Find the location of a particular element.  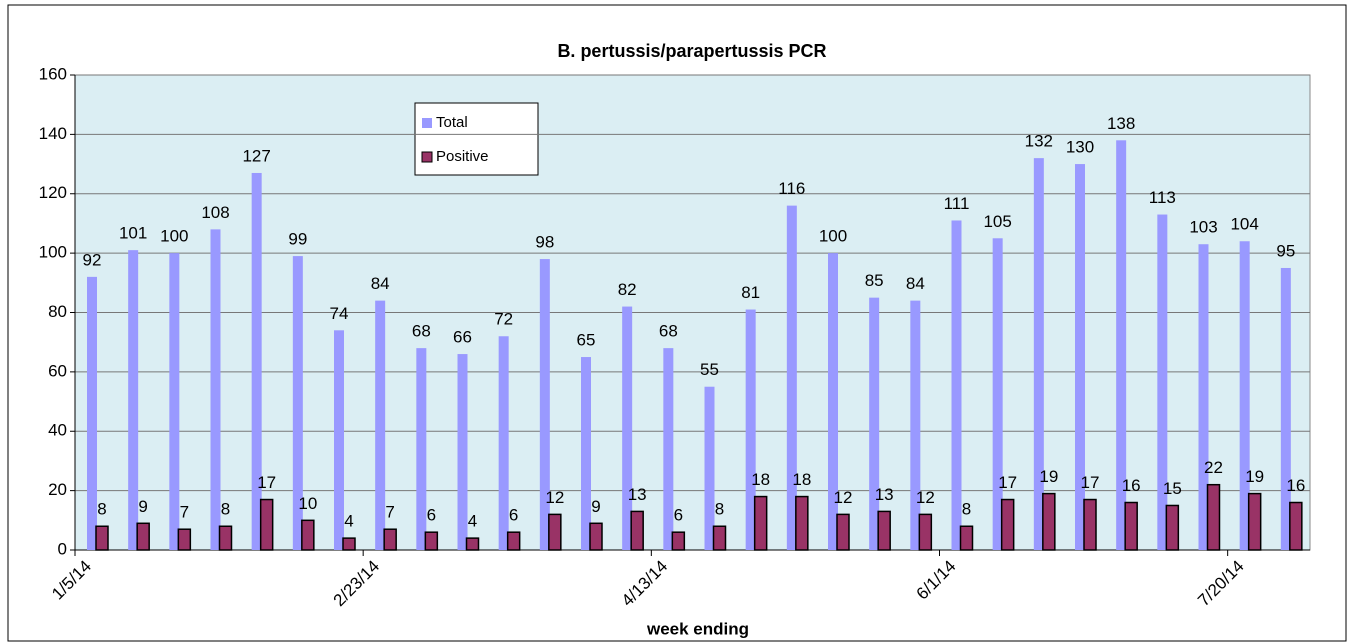

chart-title: B. pertussis/parapertussis PCR is located at coordinates (691, 51).